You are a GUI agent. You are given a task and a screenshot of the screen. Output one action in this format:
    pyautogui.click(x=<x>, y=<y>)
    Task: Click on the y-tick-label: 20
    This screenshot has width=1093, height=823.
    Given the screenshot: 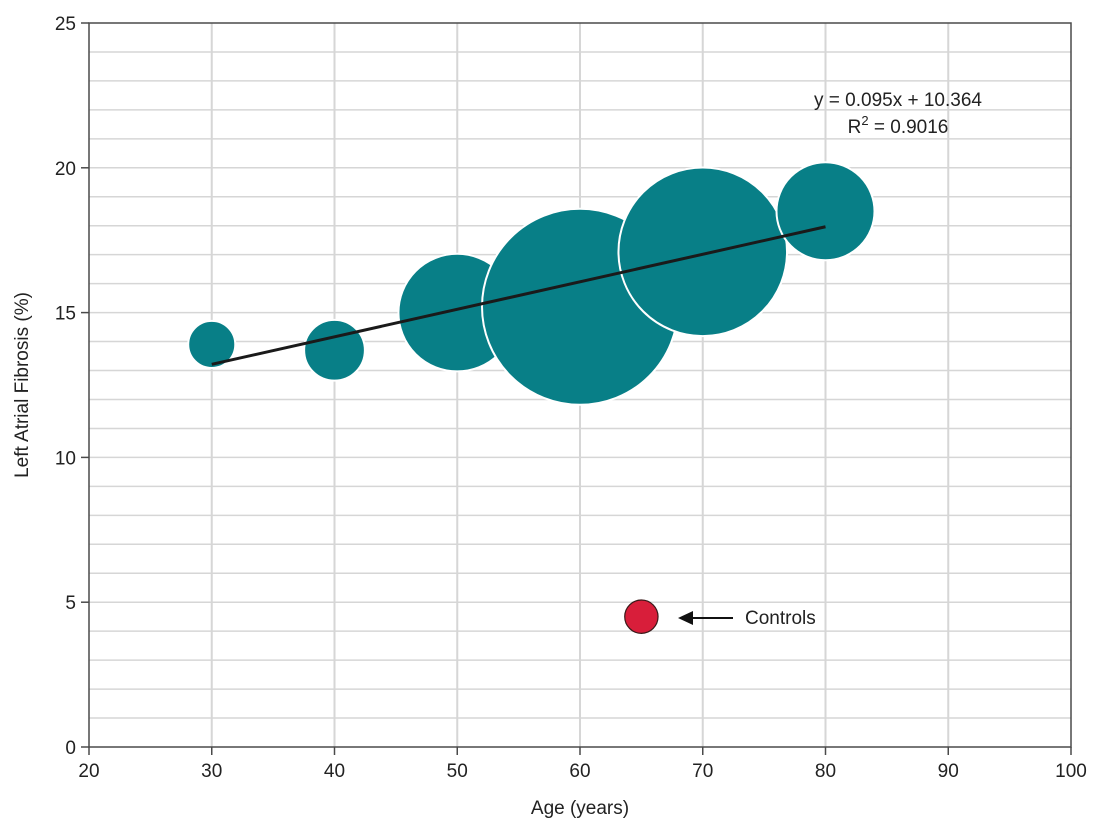 What is the action you would take?
    pyautogui.click(x=65, y=169)
    